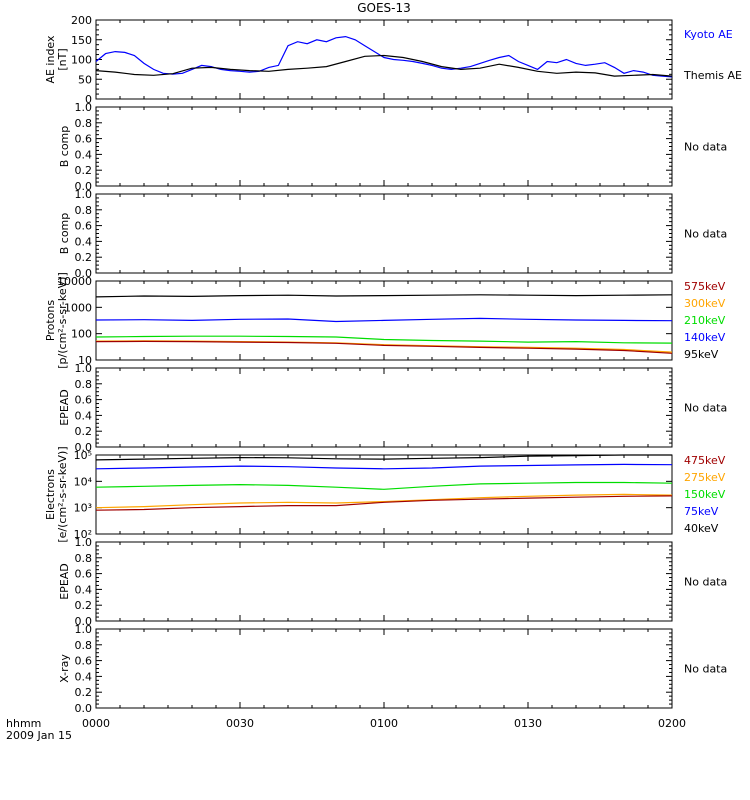  I want to click on series-line-75kev, so click(384, 466).